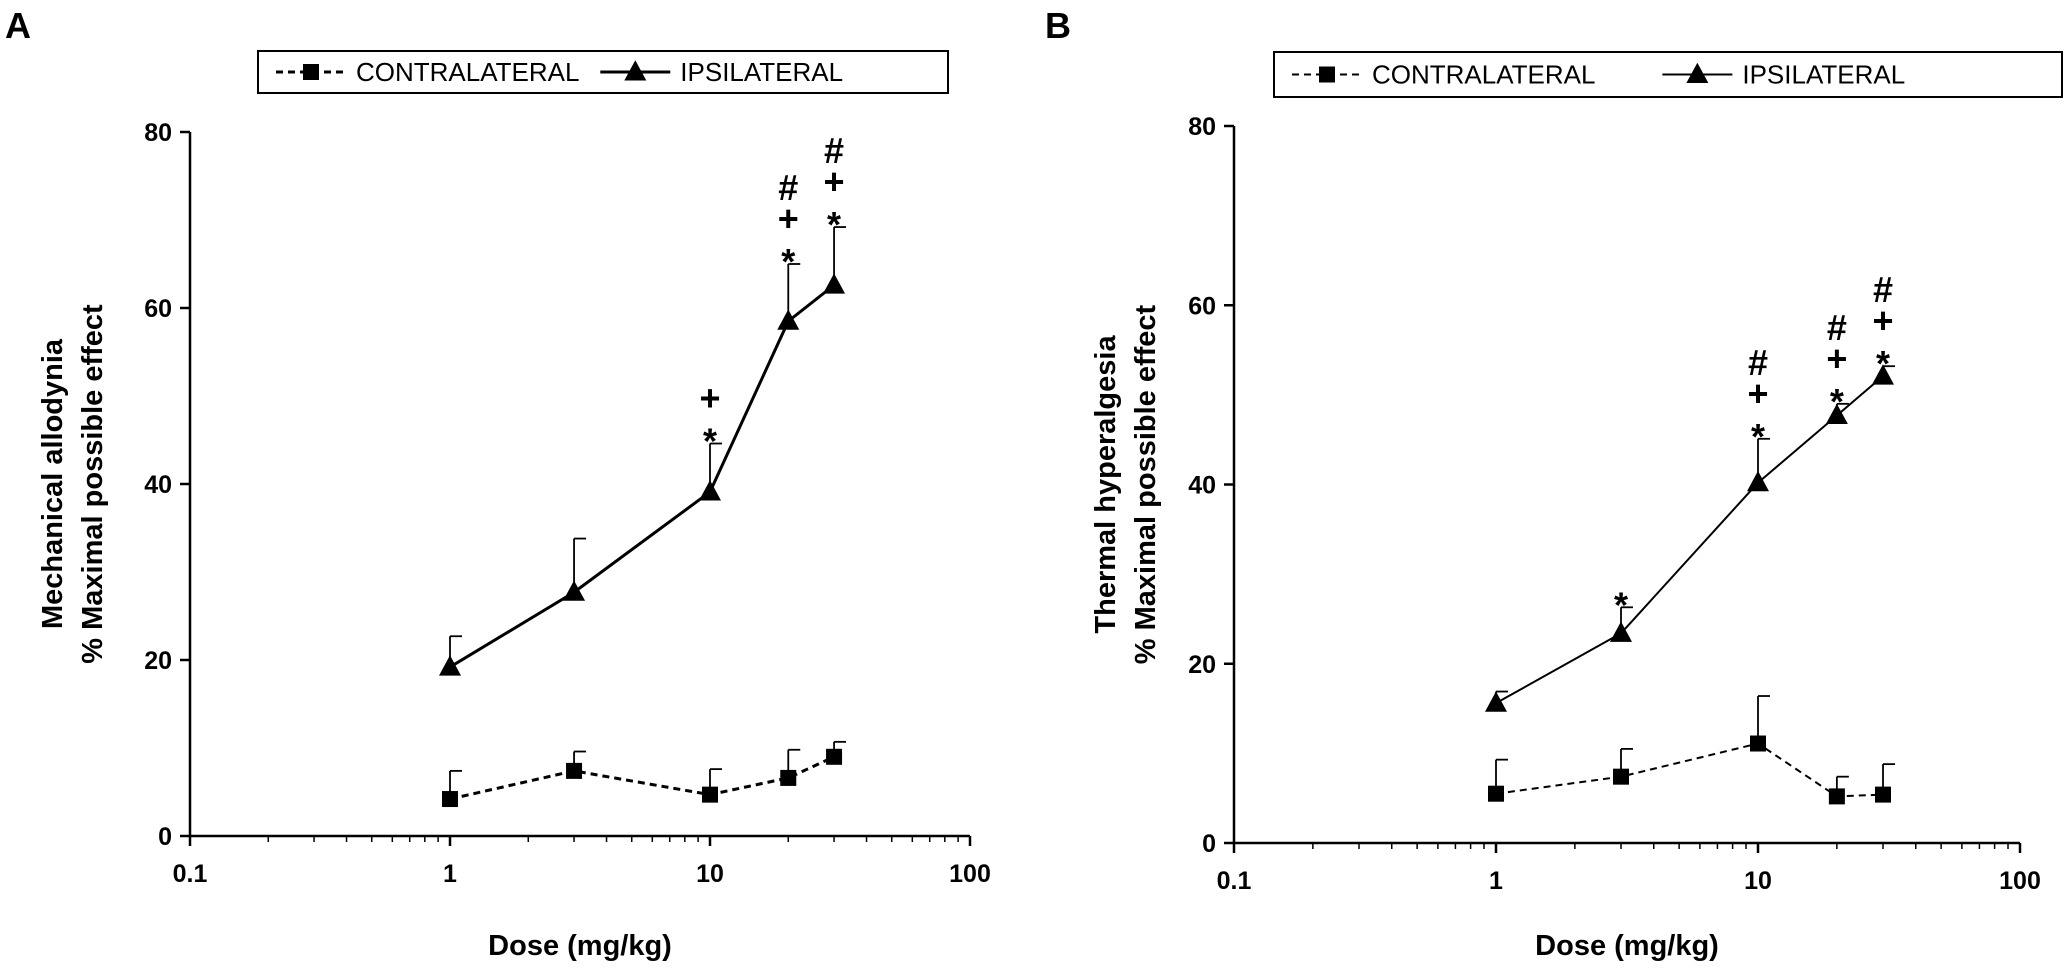 This screenshot has width=2065, height=974. I want to click on chart-b-panel-letter: B, so click(1058, 25).